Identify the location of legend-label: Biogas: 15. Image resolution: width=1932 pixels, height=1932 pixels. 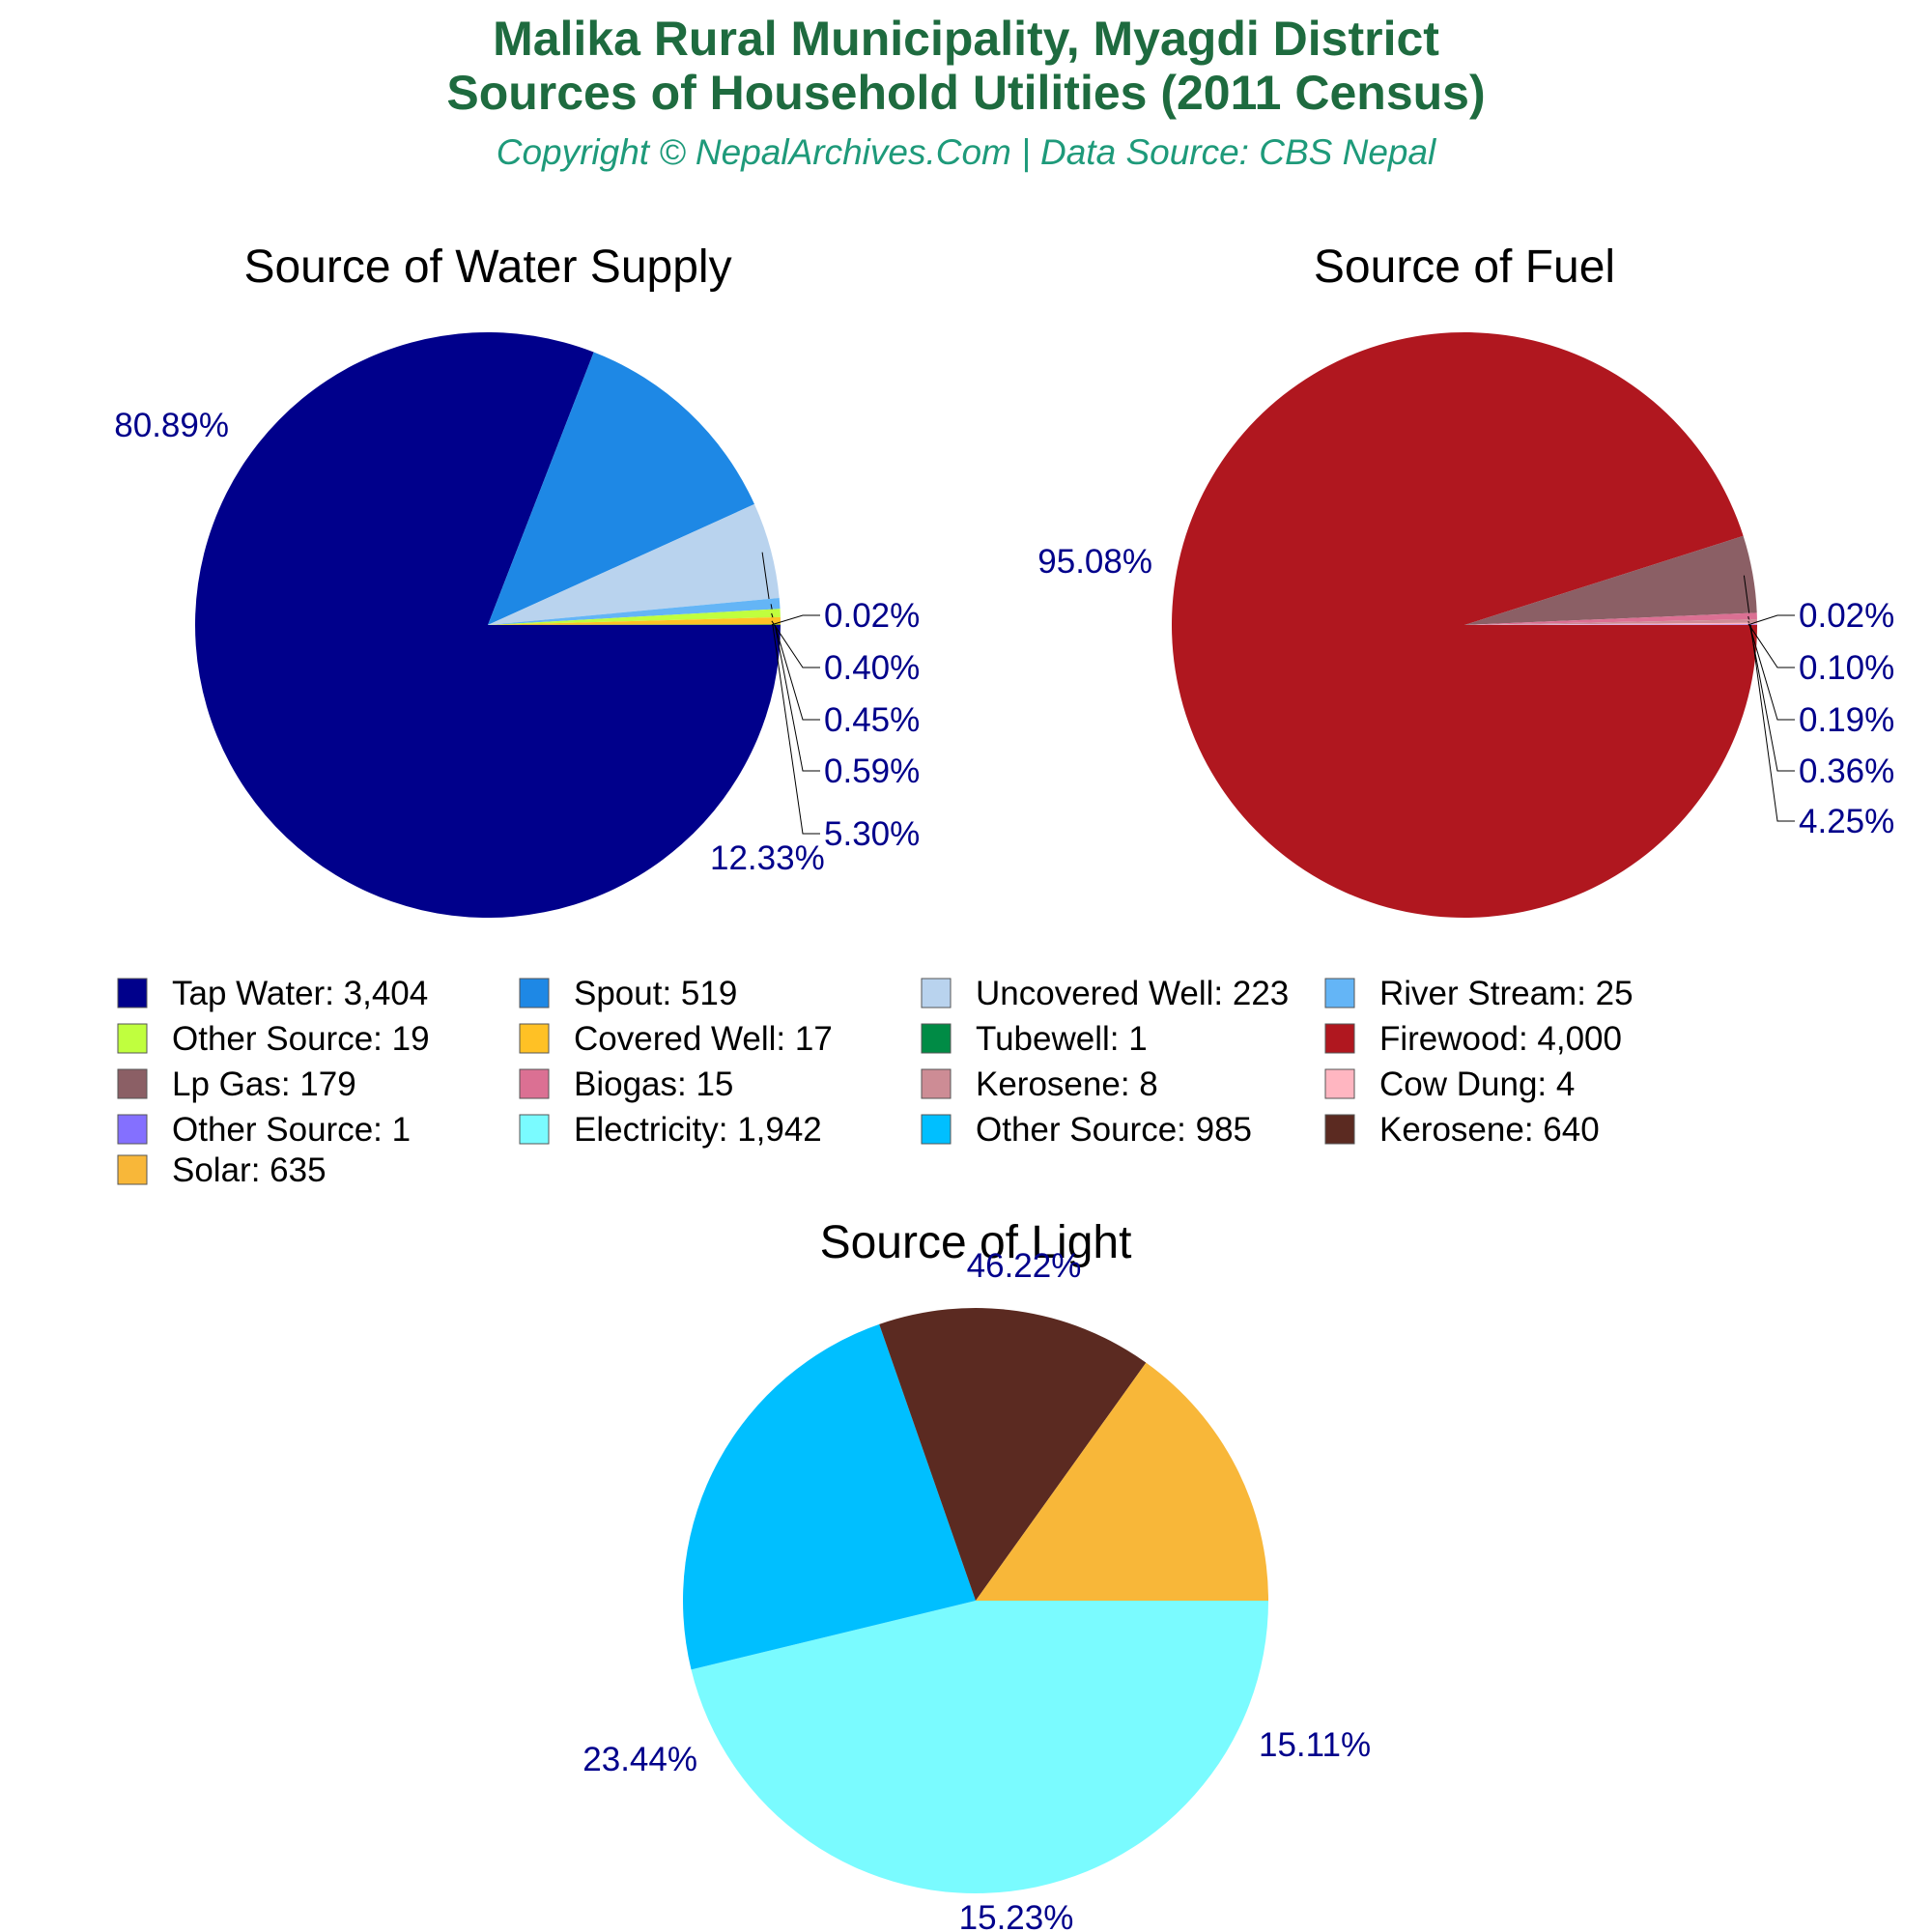
(653, 1084).